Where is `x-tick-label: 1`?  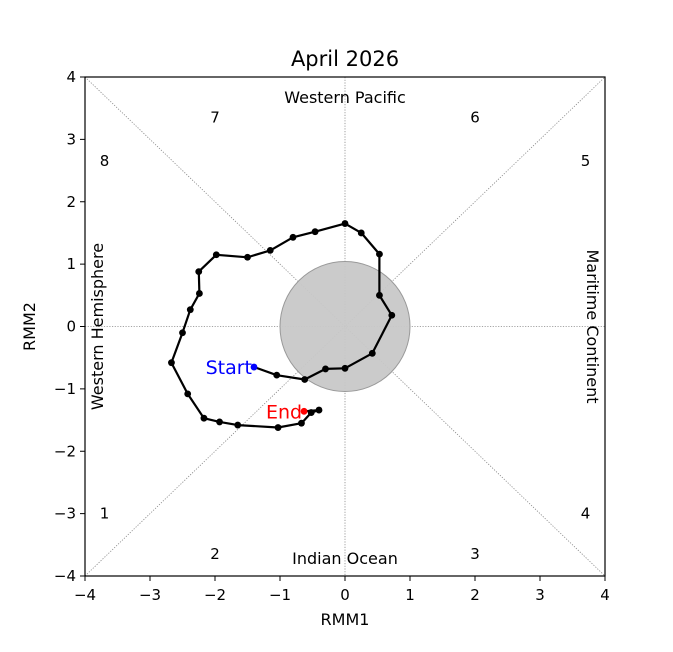 x-tick-label: 1 is located at coordinates (410, 595).